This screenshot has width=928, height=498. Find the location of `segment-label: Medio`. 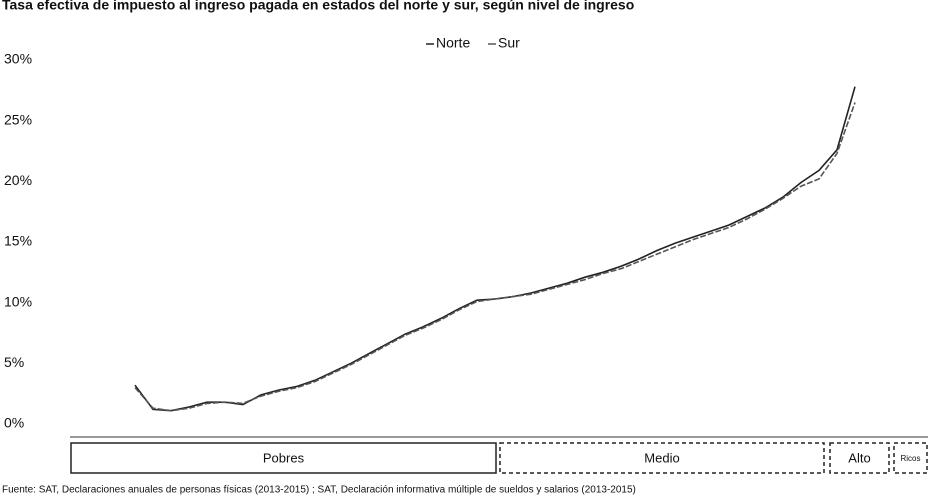

segment-label: Medio is located at coordinates (661, 457).